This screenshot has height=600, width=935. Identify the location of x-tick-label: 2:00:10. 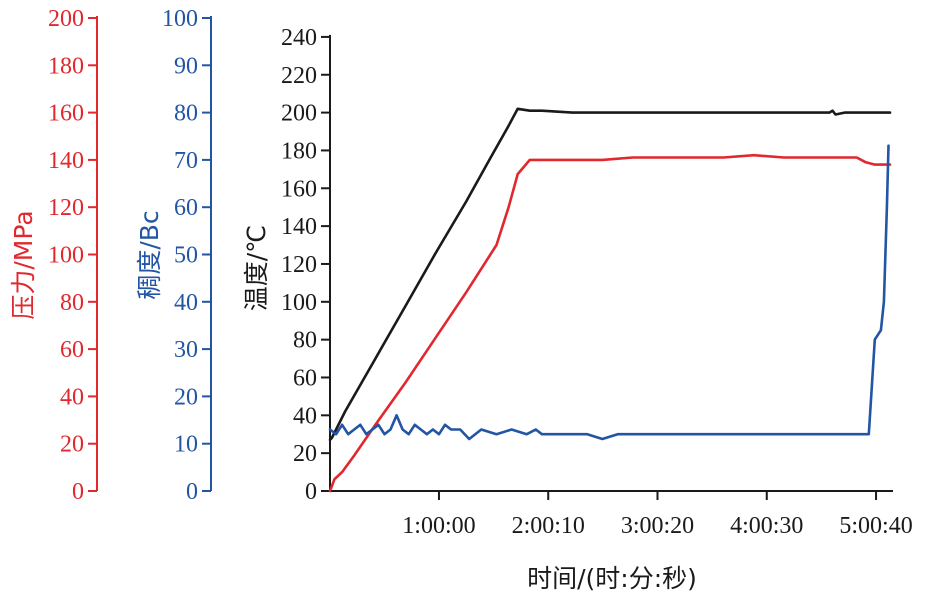
(548, 526).